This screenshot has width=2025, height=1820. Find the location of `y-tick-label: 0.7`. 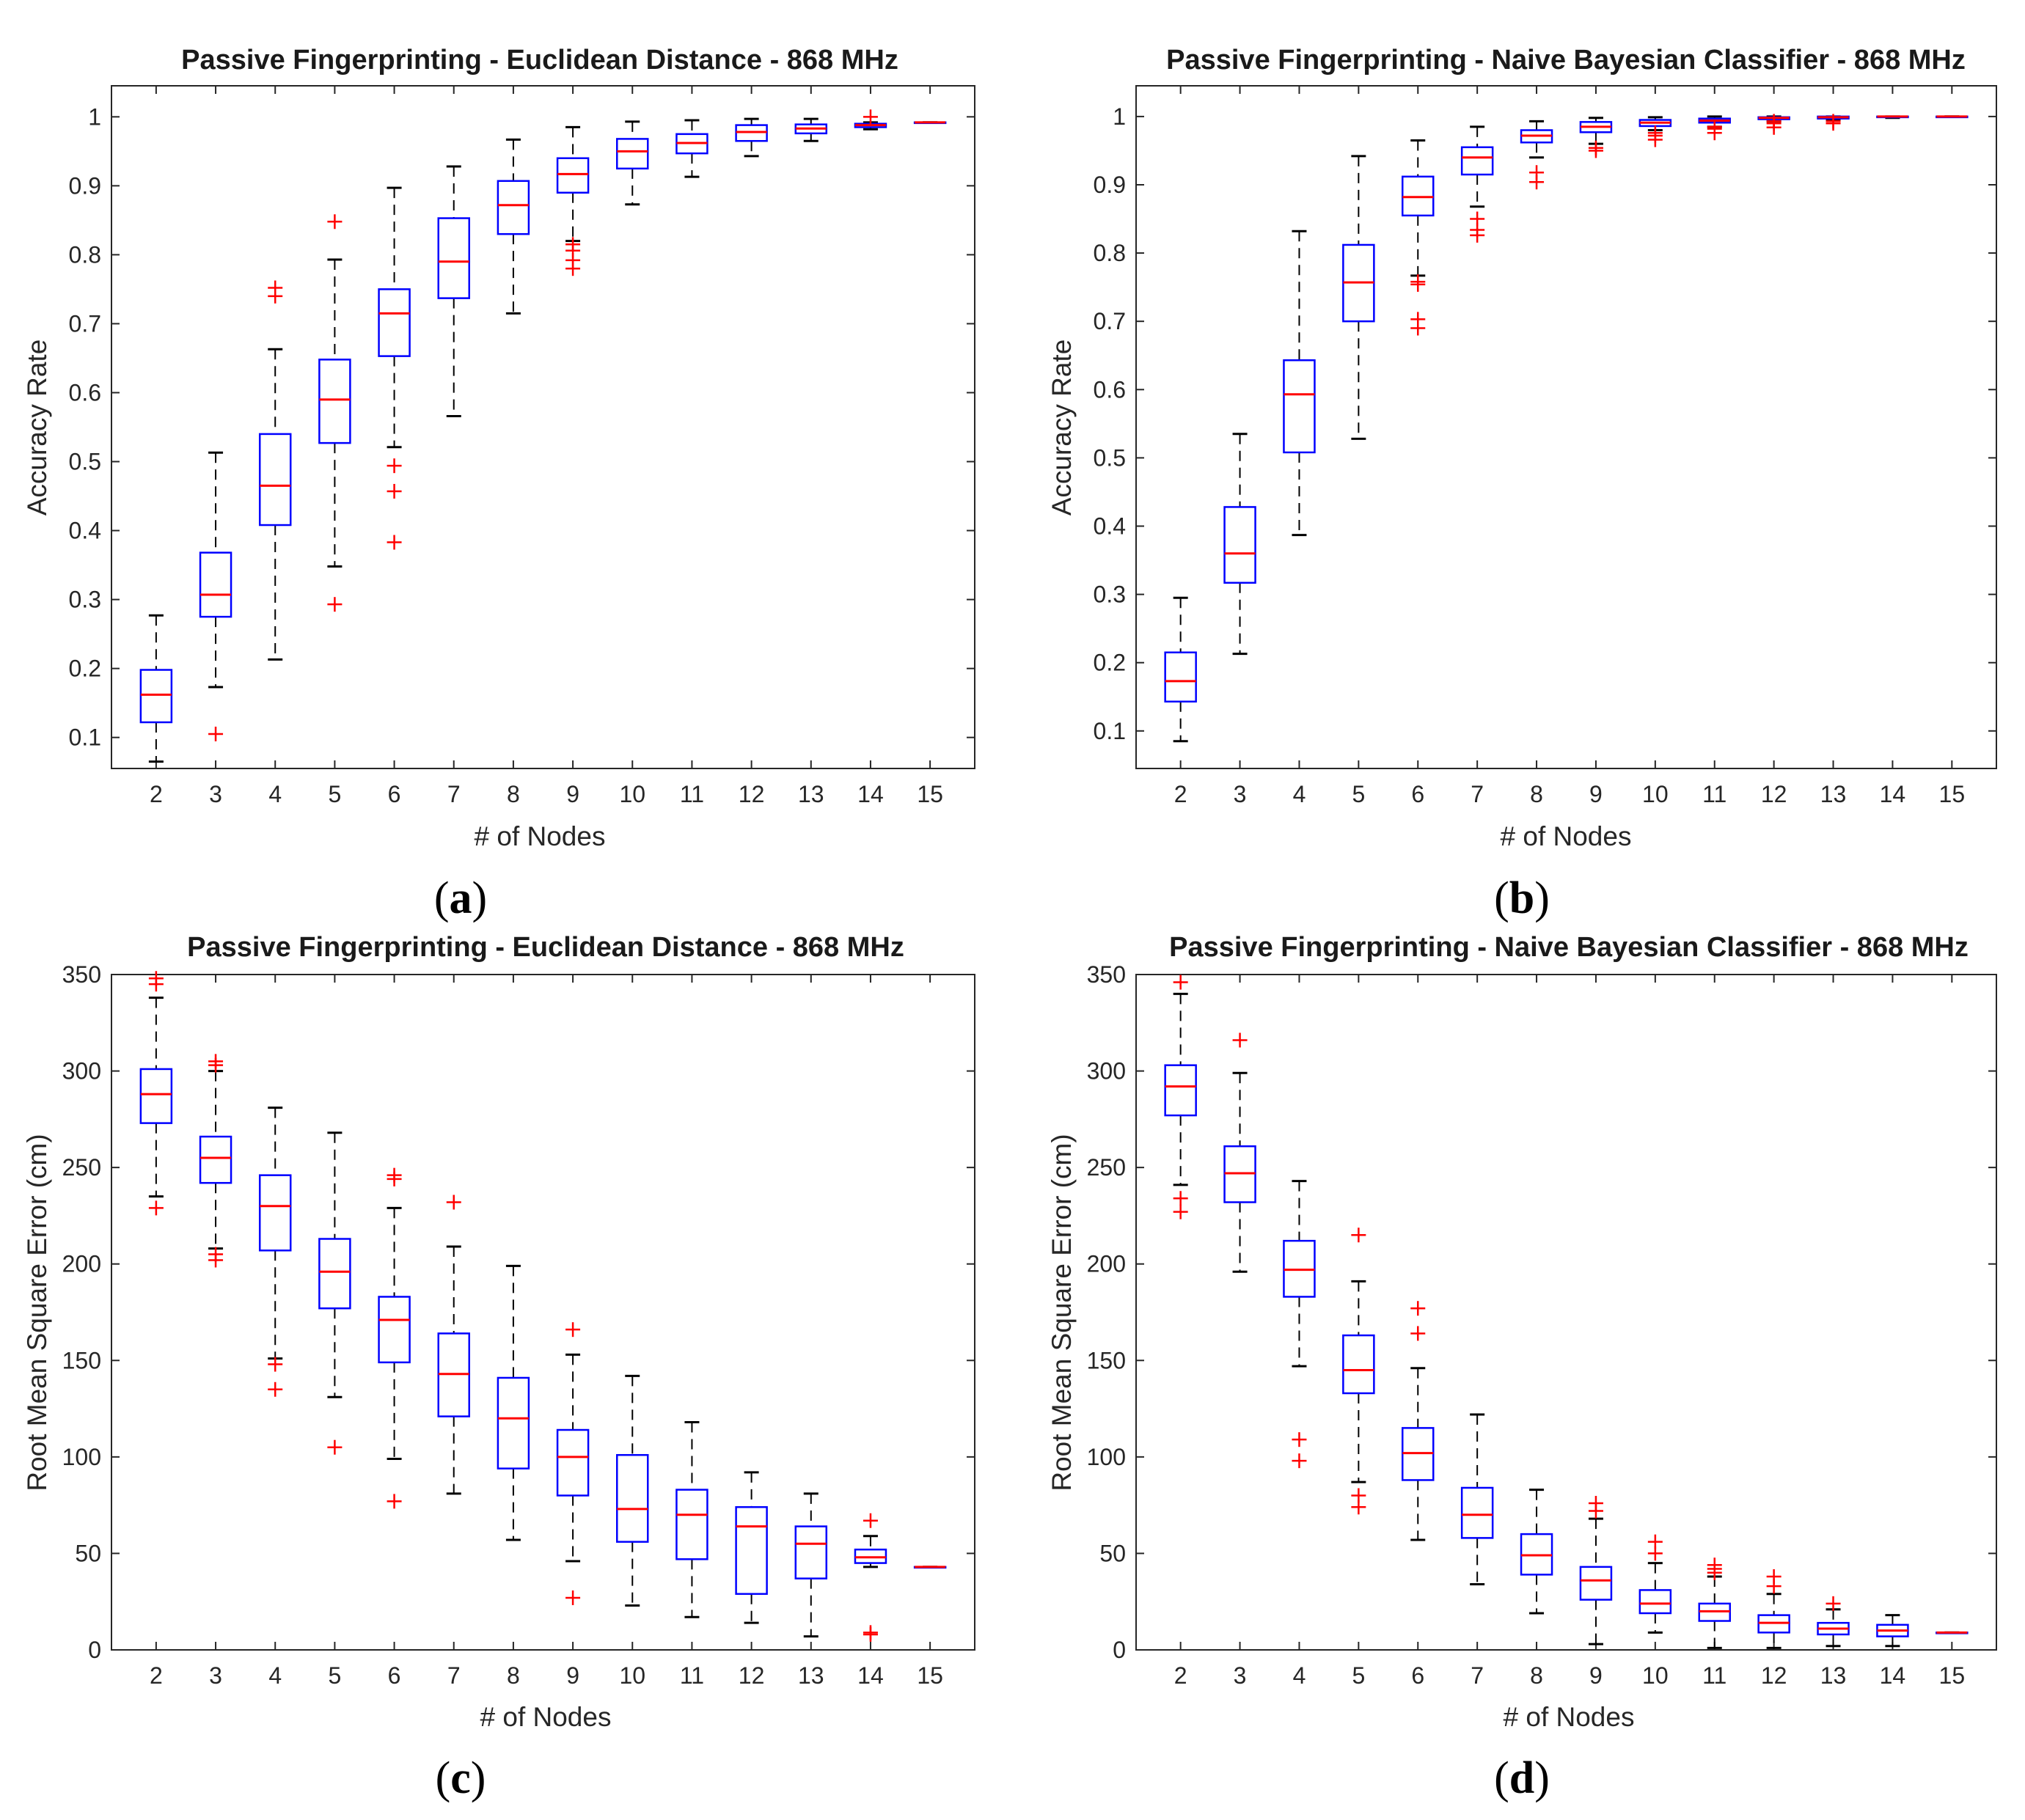

y-tick-label: 0.7 is located at coordinates (85, 323).